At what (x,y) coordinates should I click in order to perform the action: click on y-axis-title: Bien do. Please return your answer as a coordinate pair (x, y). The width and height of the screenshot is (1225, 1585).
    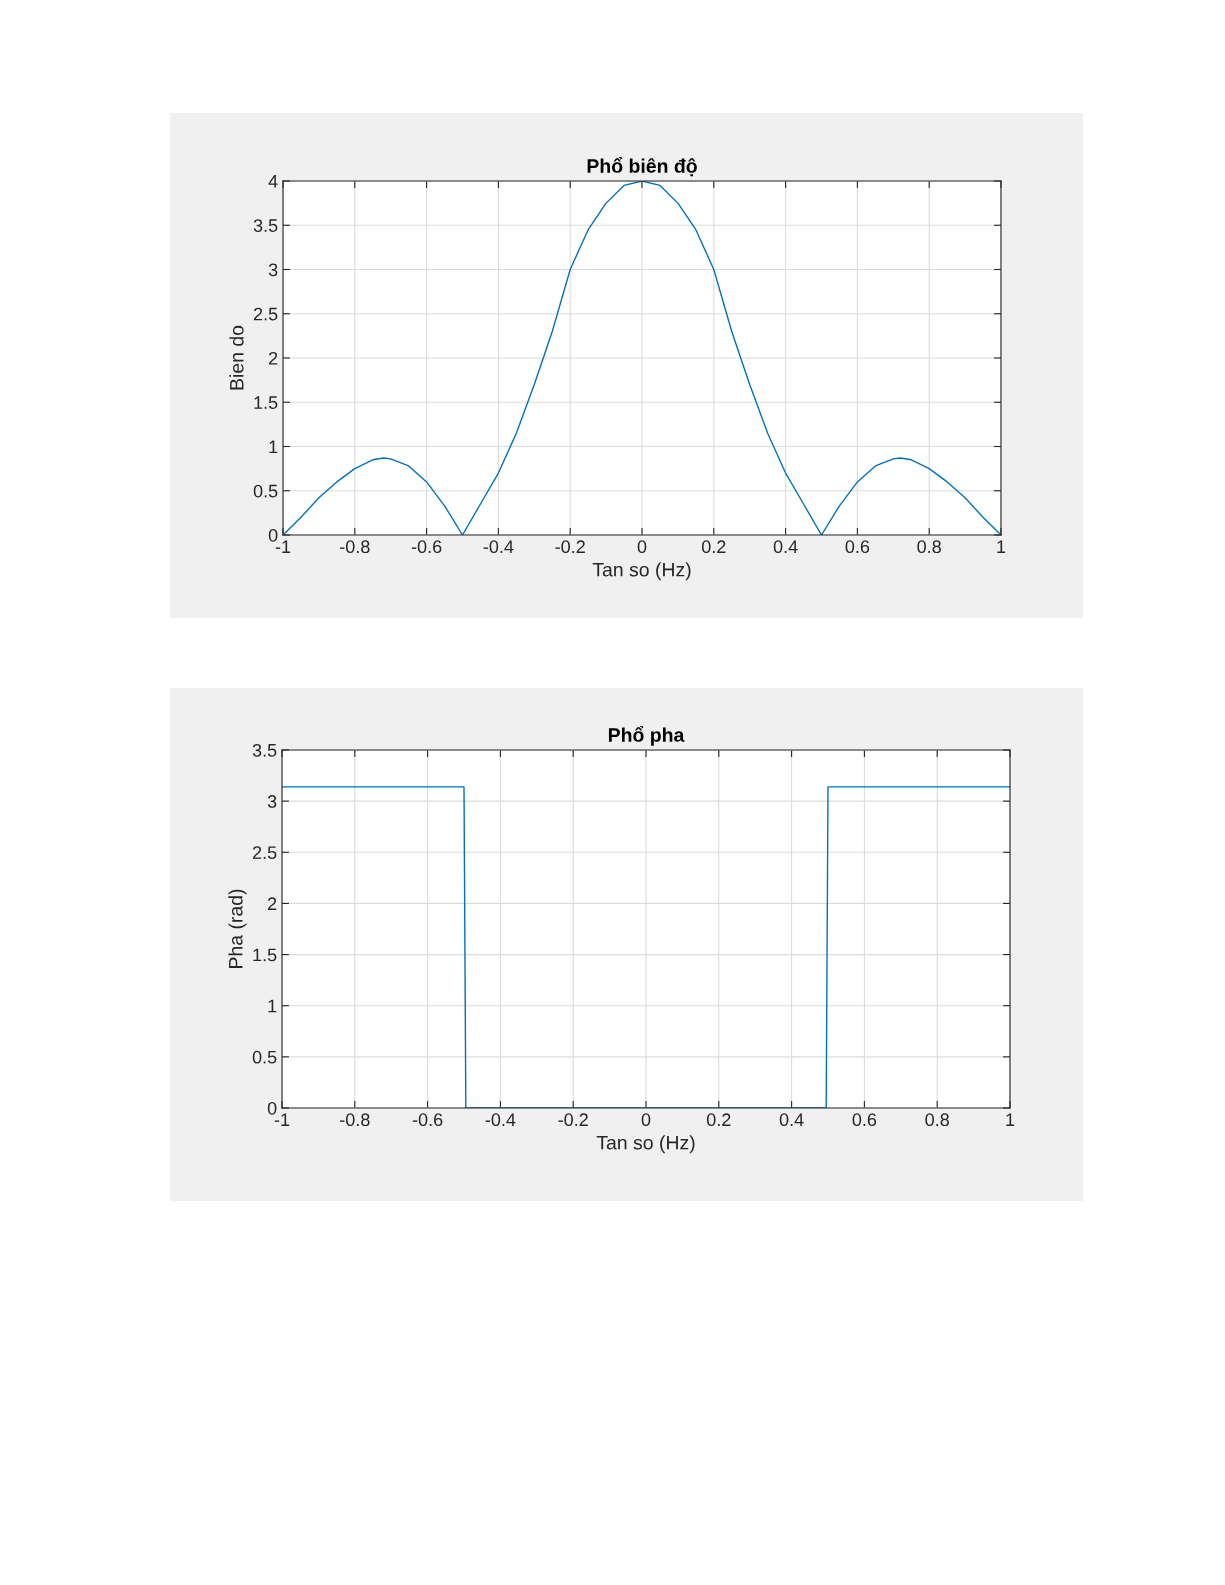
    Looking at the image, I should click on (236, 357).